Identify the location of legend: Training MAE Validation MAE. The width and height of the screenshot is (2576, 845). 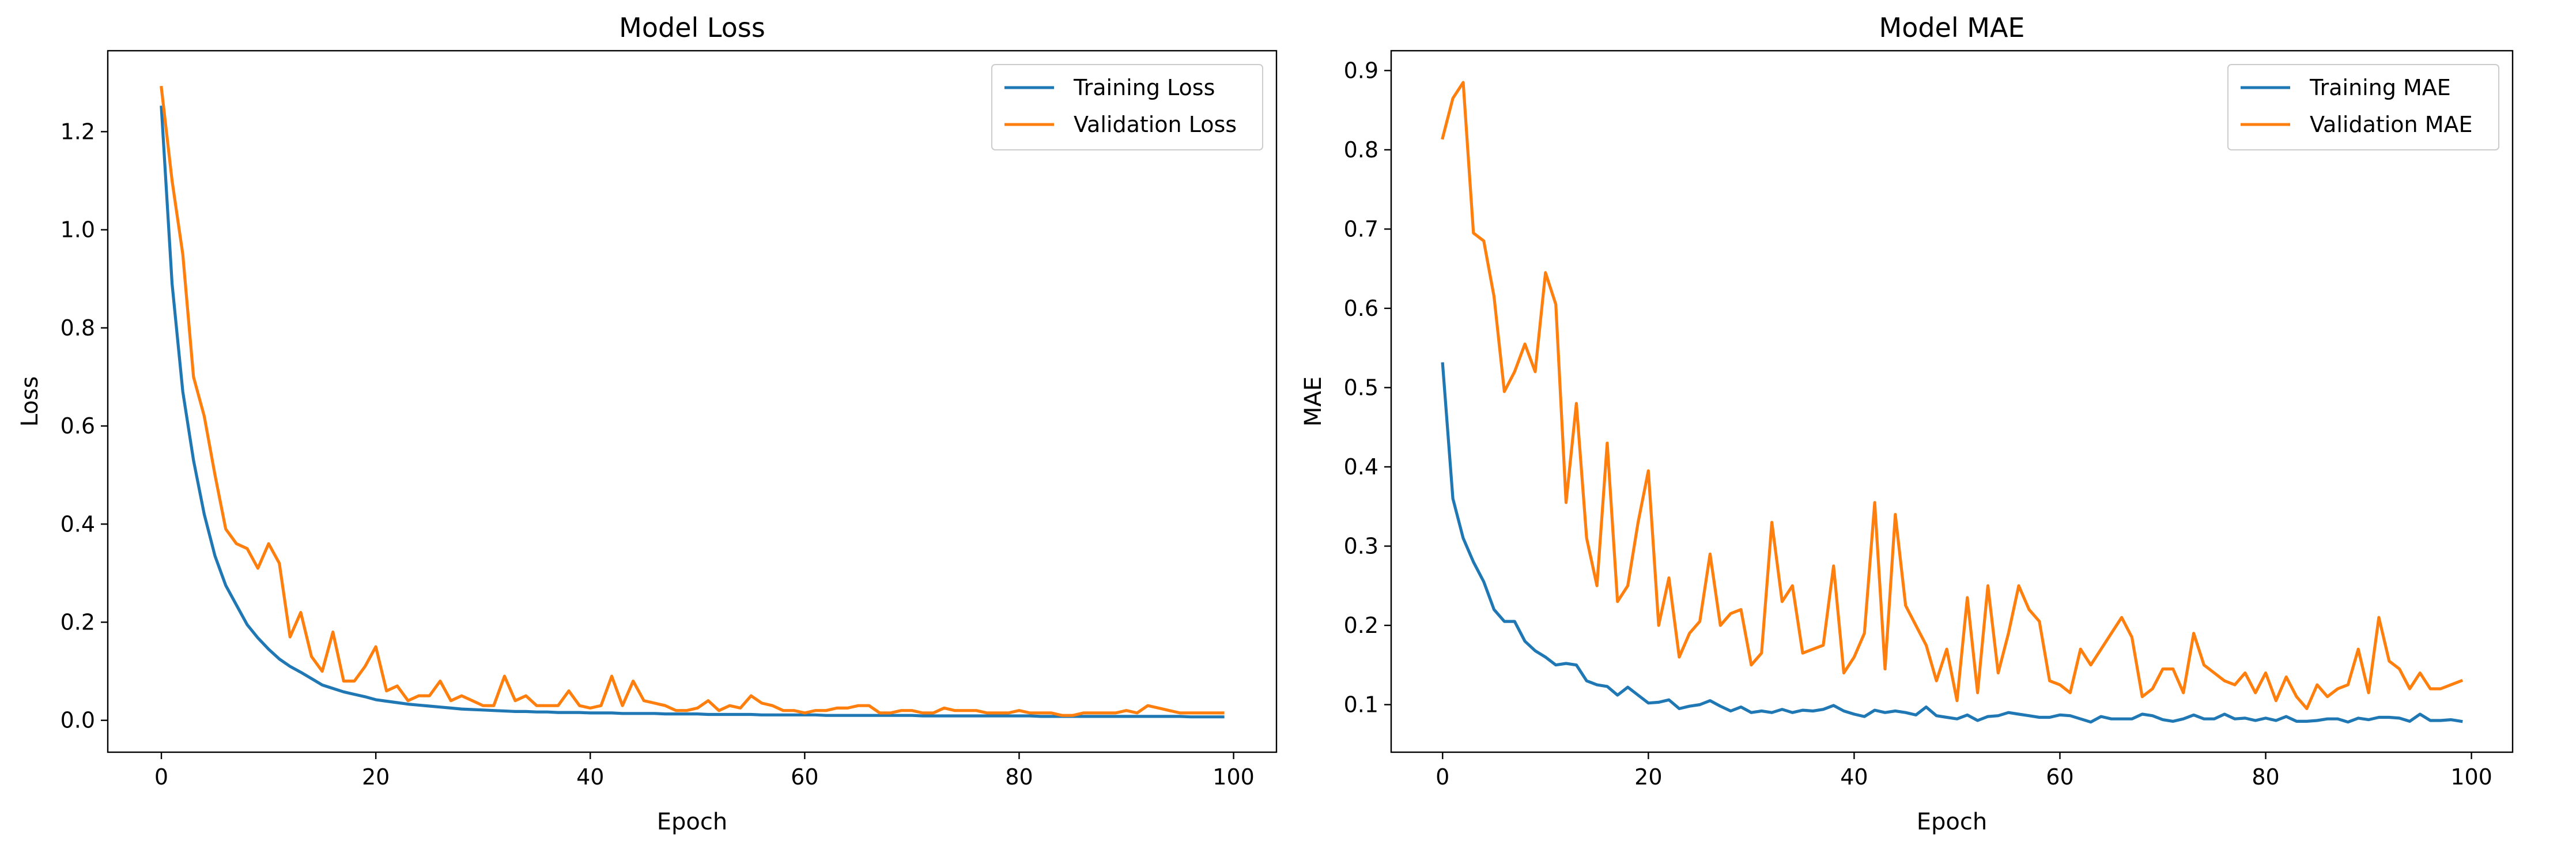
(2363, 107).